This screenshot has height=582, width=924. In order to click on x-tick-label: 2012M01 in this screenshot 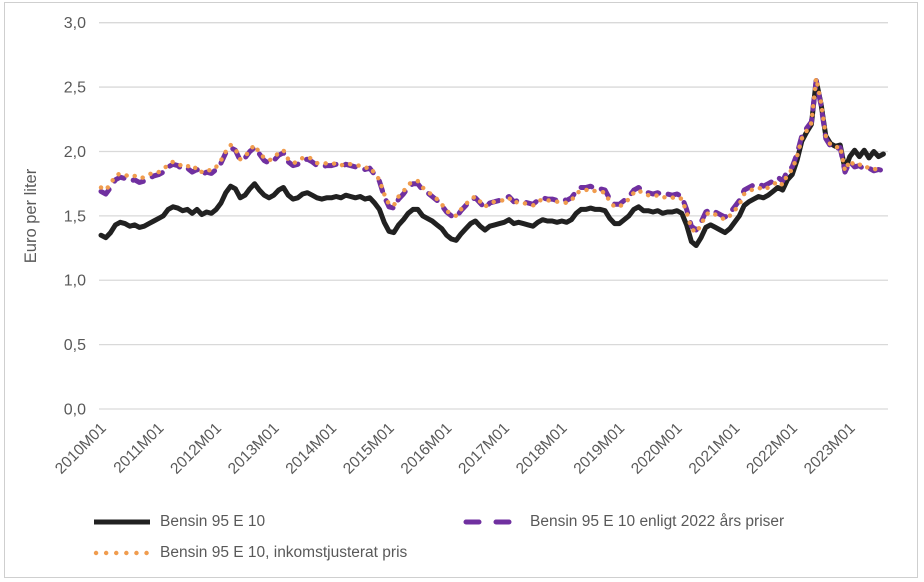, I will do `click(196, 449)`.